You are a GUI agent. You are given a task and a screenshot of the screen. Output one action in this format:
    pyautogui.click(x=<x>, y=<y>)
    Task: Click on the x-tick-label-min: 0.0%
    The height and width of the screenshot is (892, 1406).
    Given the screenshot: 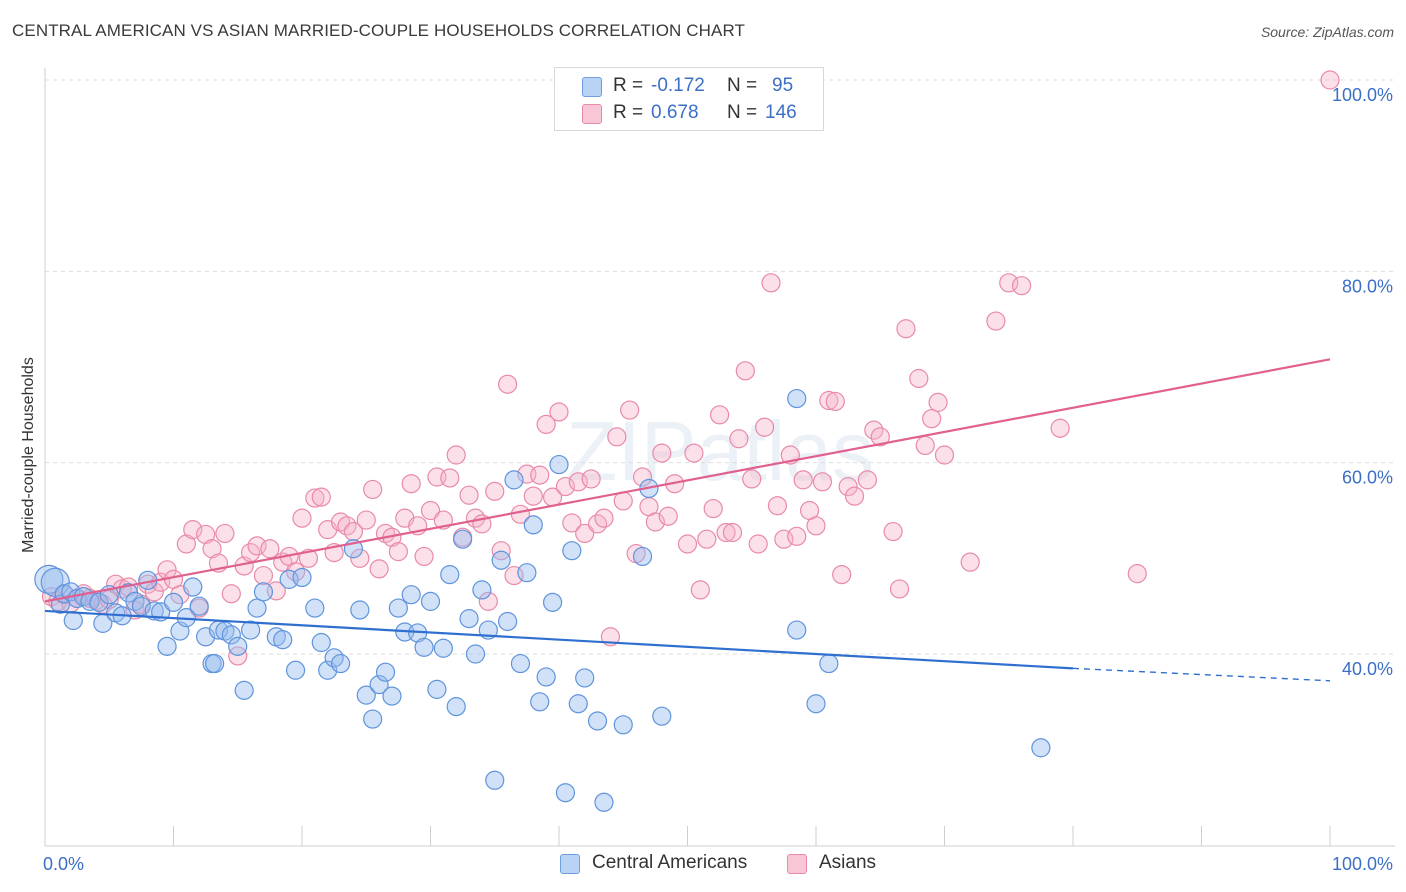 What is the action you would take?
    pyautogui.click(x=63, y=864)
    